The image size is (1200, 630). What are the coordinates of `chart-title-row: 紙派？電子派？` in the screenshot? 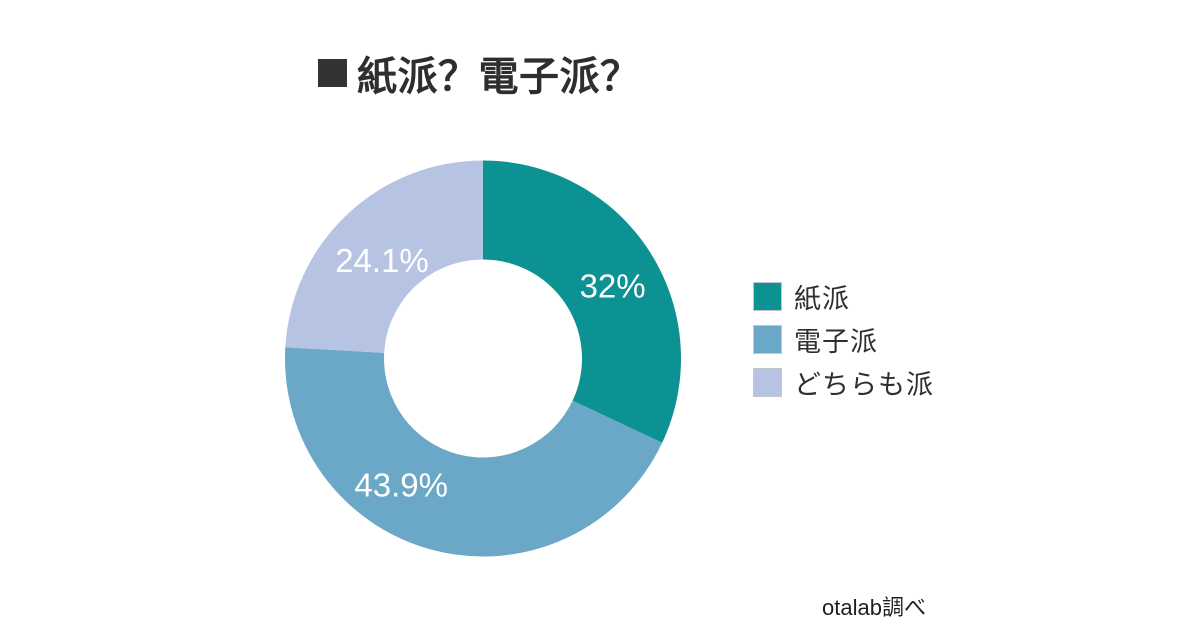 It's located at (479, 73).